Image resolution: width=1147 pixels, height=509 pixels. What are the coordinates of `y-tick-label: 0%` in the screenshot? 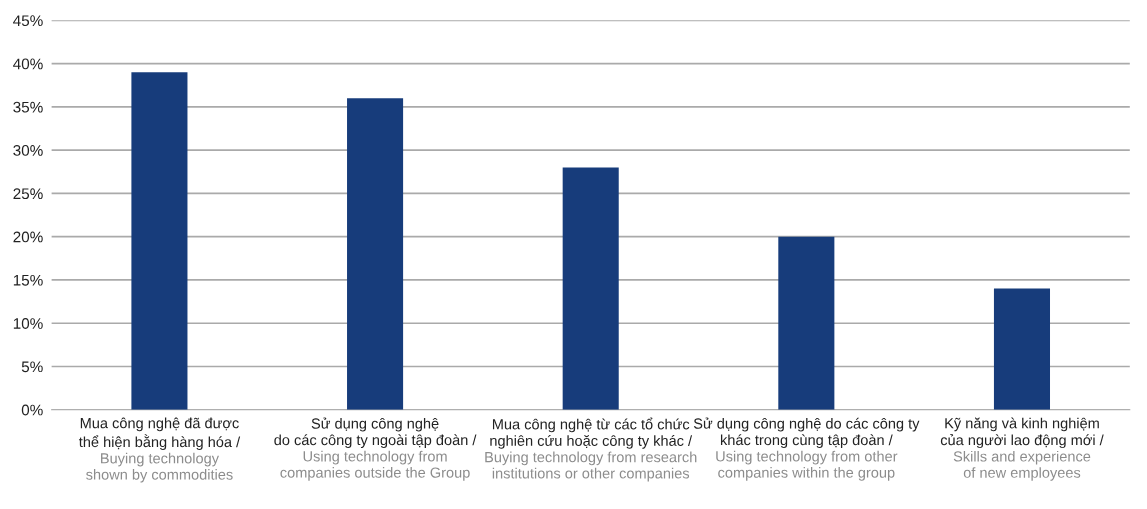 It's located at (32, 410).